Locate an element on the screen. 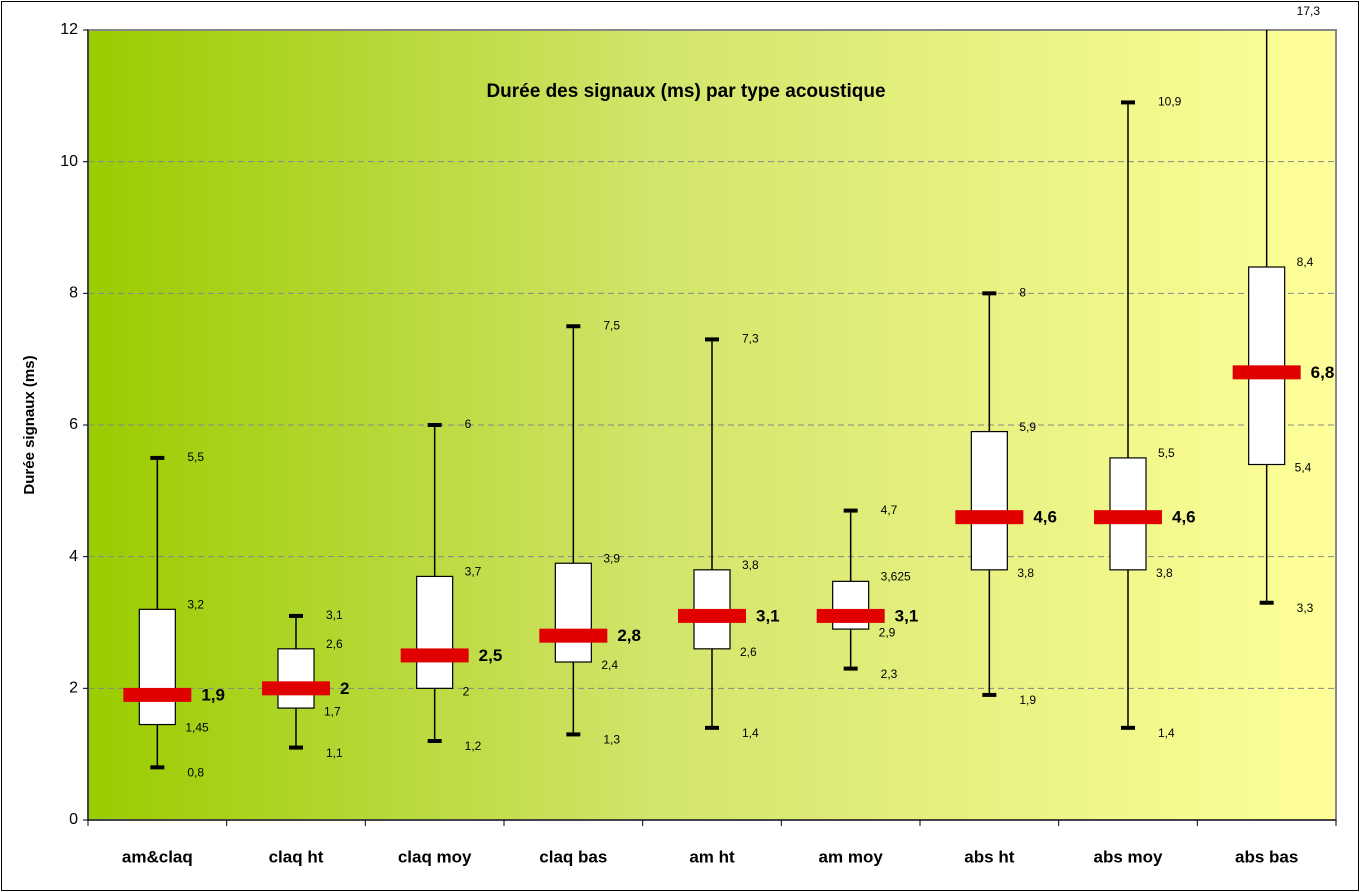 The width and height of the screenshot is (1360, 892). q1-label: 5,4 is located at coordinates (1303, 468).